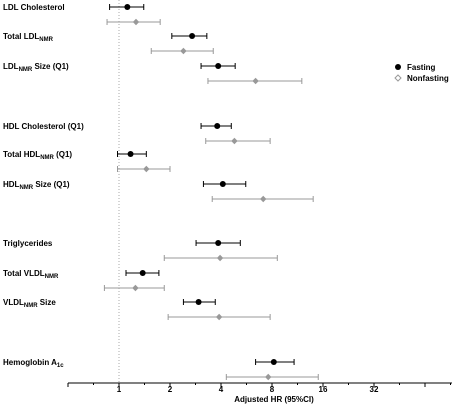 The width and height of the screenshot is (457, 407). Describe the element at coordinates (170, 389) in the screenshot. I see `x-tick-label: 2` at that location.